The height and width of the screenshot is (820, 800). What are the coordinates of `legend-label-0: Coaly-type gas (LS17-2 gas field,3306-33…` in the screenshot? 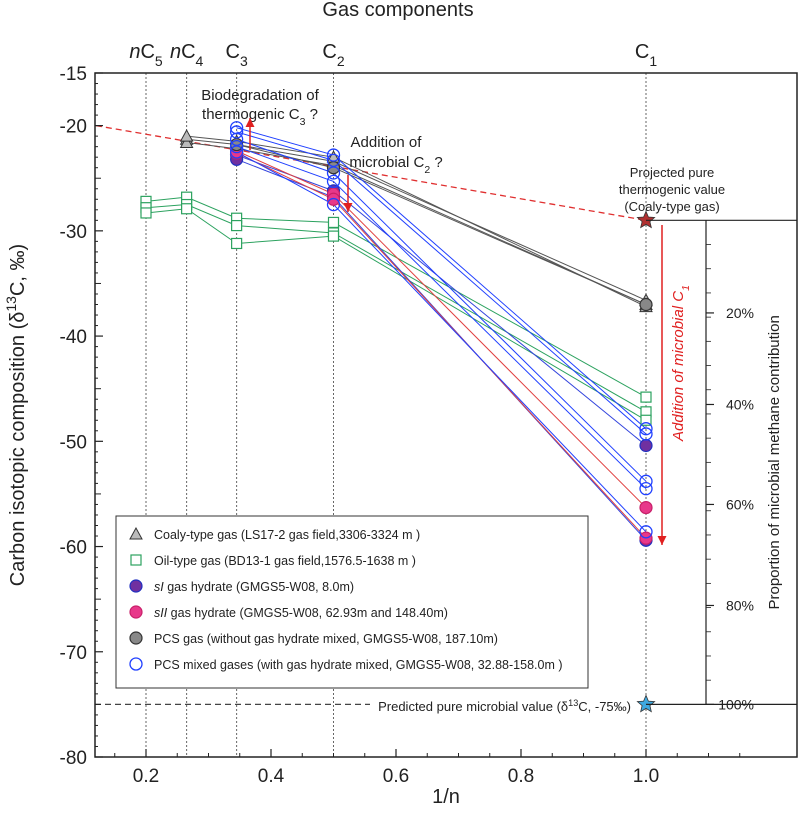 It's located at (287, 535).